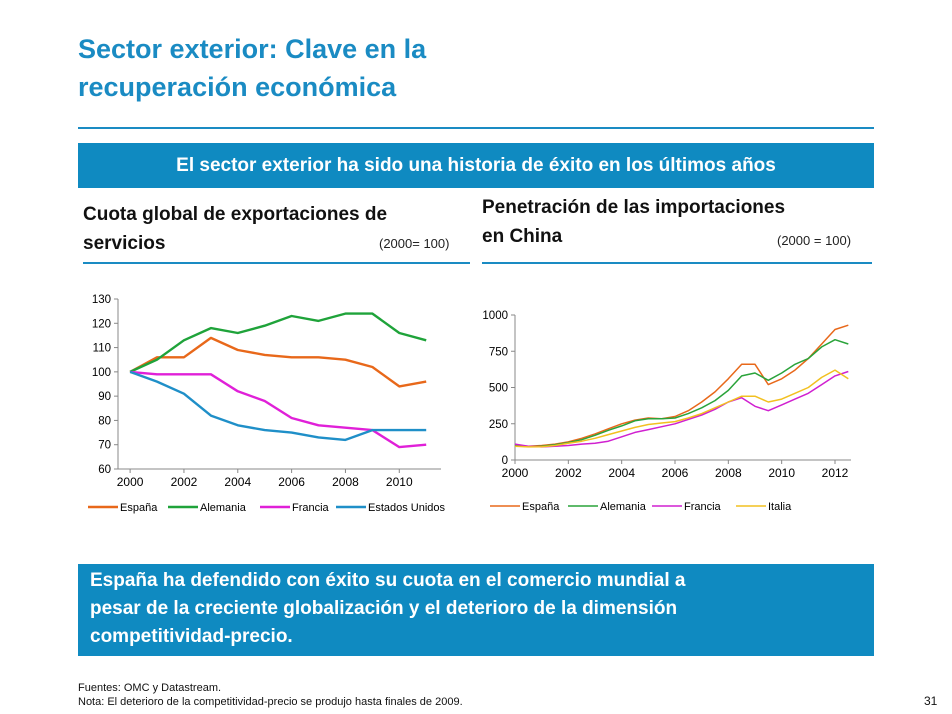 The width and height of the screenshot is (952, 714). I want to click on right-chart-series-line-alemania, so click(681, 393).